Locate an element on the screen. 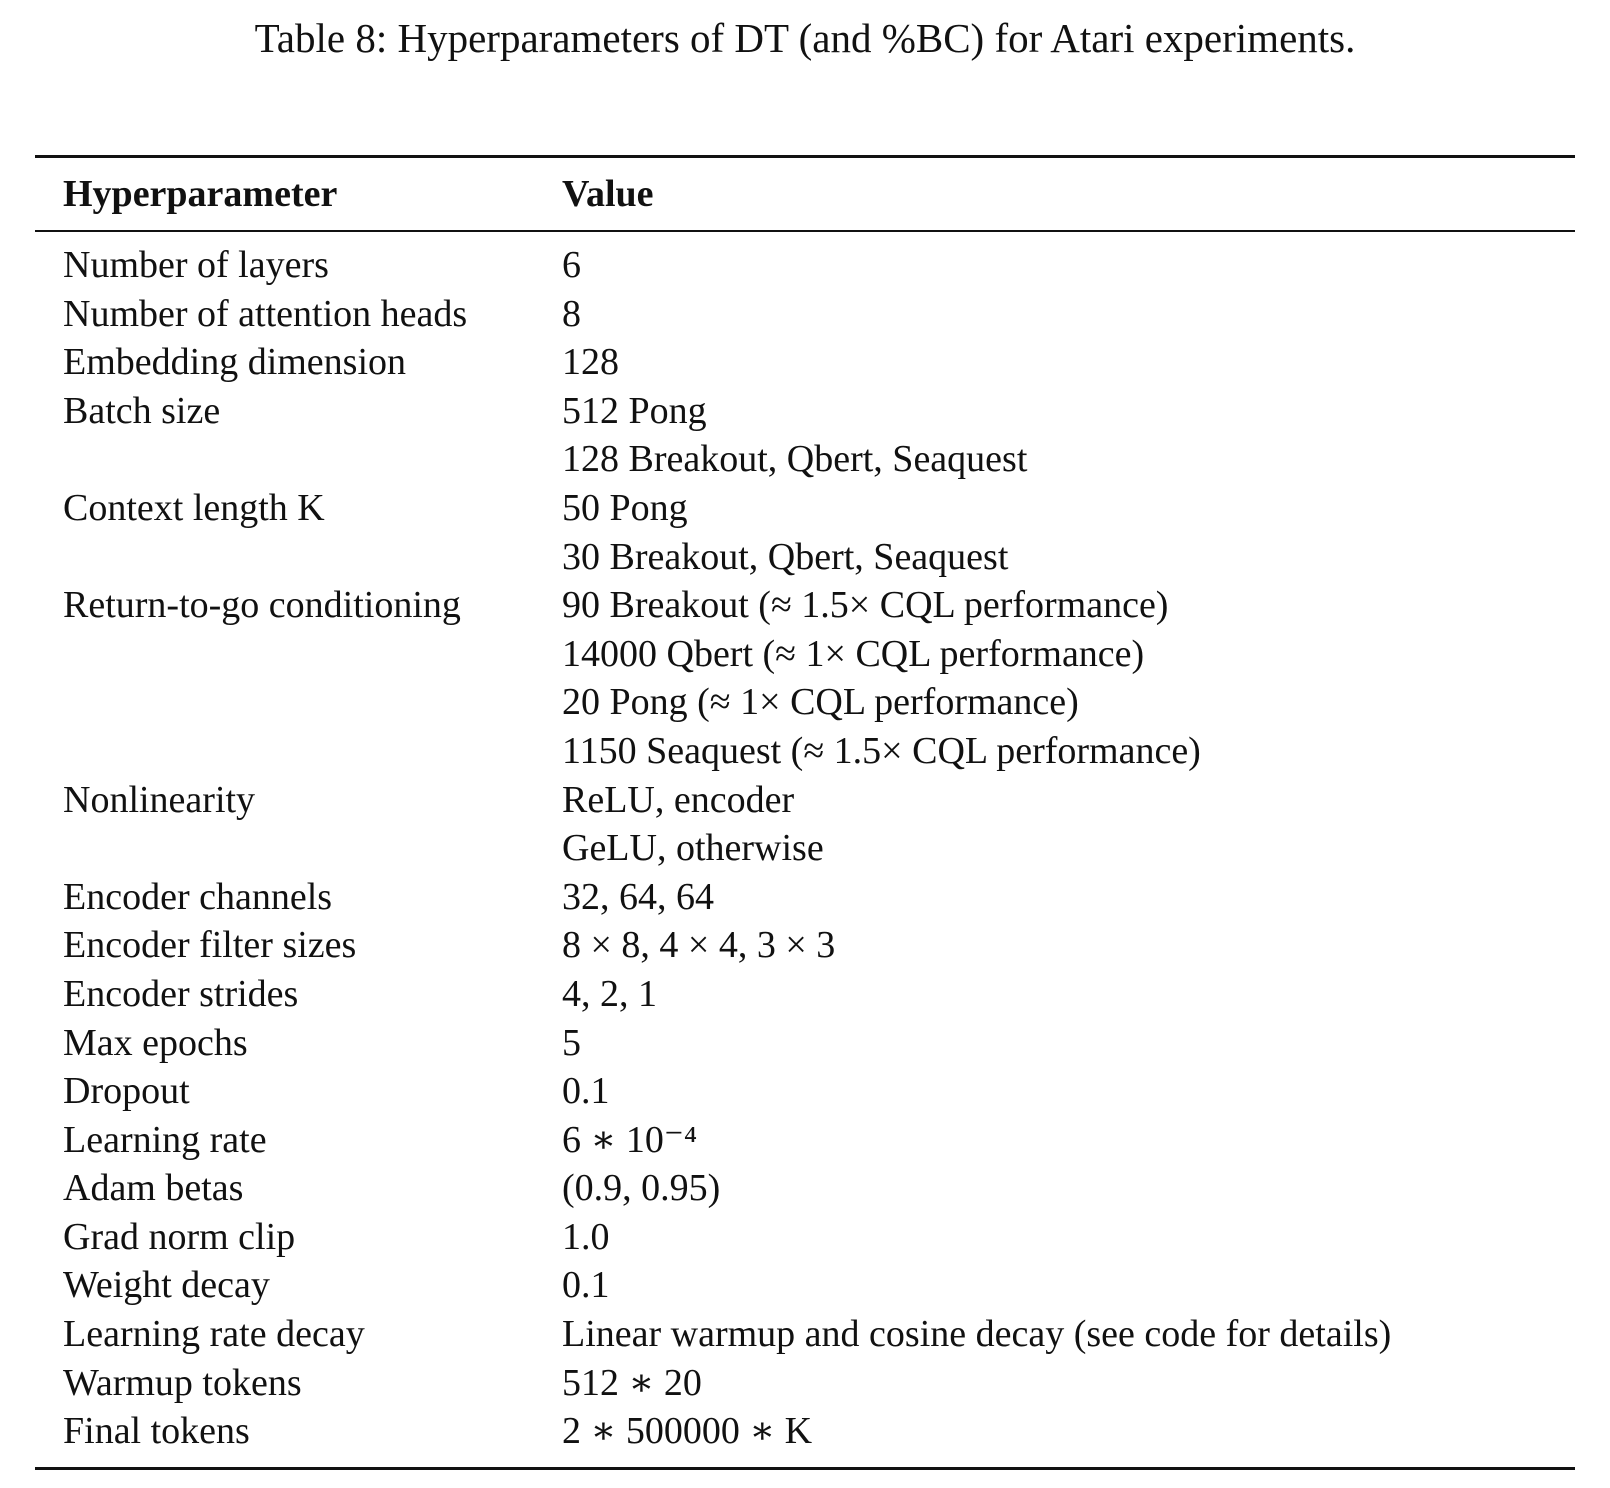  hyperparameter-name: Max epochs is located at coordinates (155, 1042).